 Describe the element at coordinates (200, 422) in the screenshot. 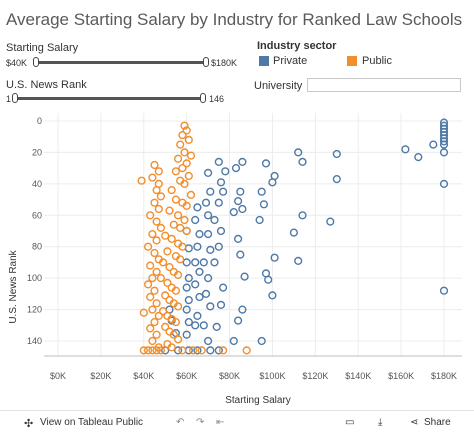

I see `redo-icon: ↷` at that location.